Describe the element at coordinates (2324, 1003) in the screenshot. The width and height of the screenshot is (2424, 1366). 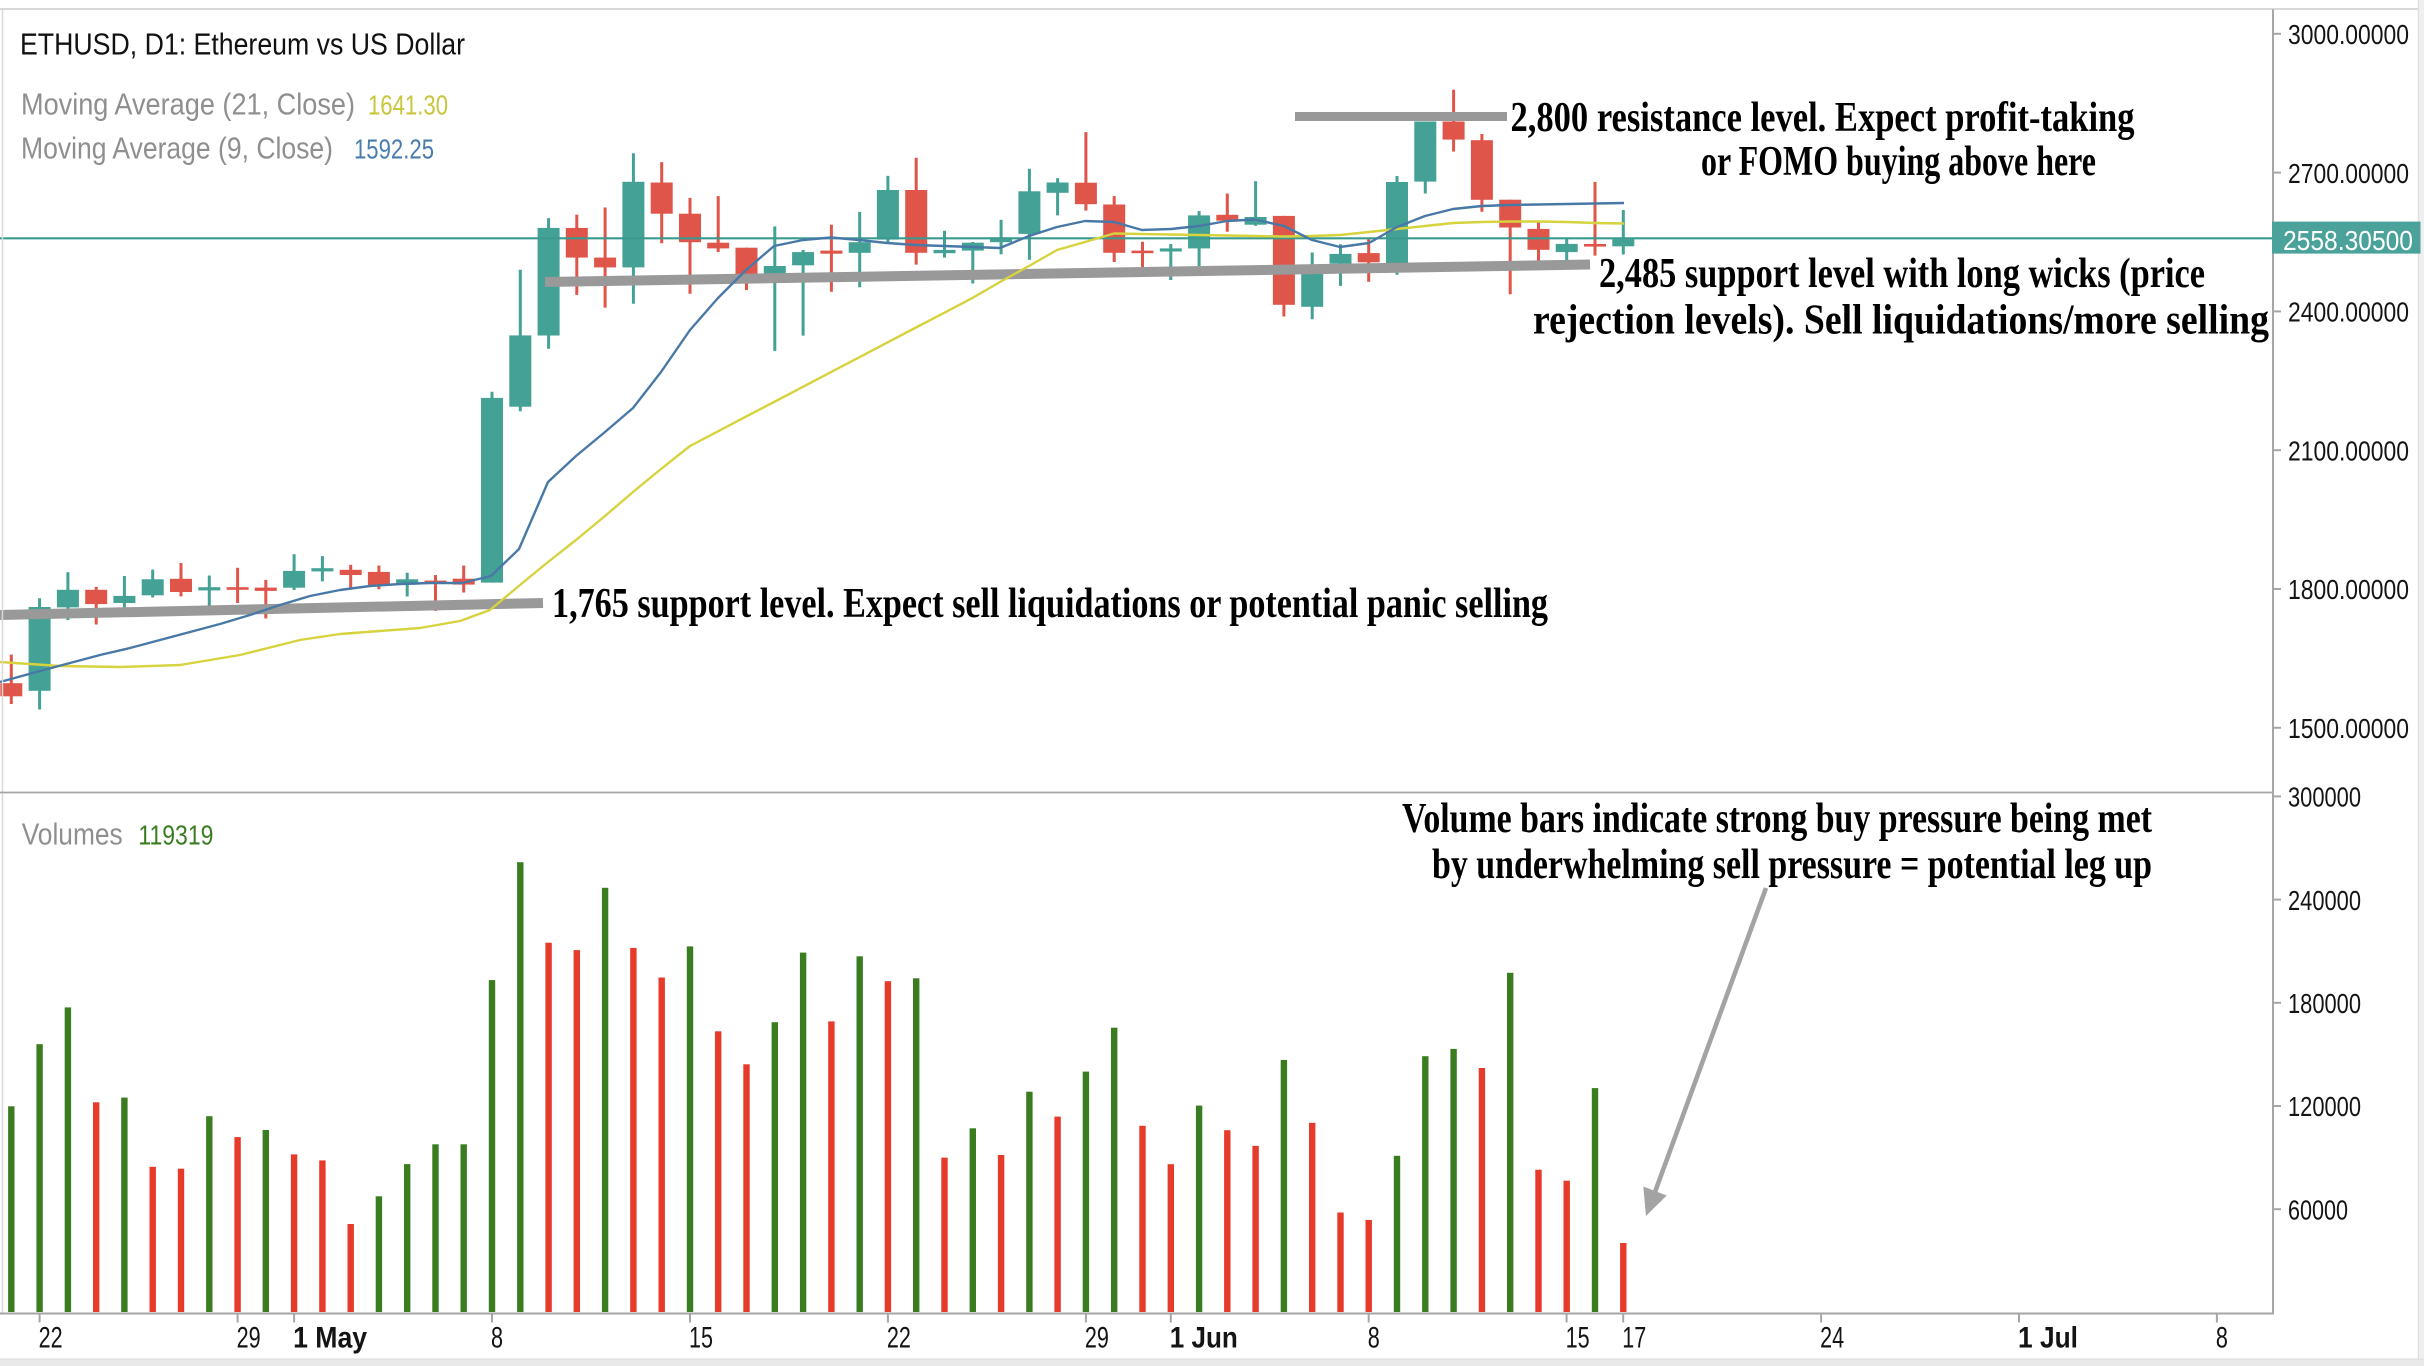
I see `svg-text: 180000` at that location.